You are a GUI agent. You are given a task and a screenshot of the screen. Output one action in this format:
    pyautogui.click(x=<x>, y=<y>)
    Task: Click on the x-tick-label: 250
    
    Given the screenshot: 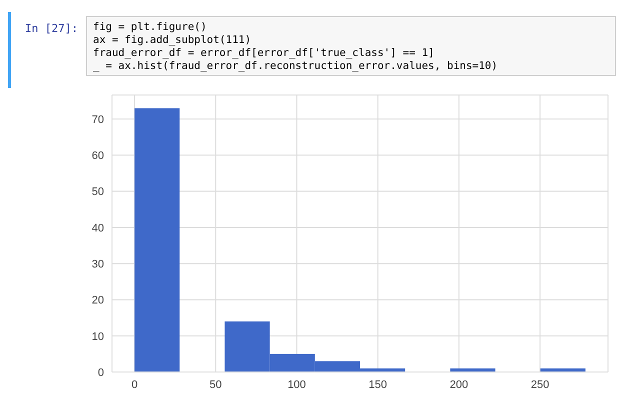 What is the action you would take?
    pyautogui.click(x=540, y=384)
    